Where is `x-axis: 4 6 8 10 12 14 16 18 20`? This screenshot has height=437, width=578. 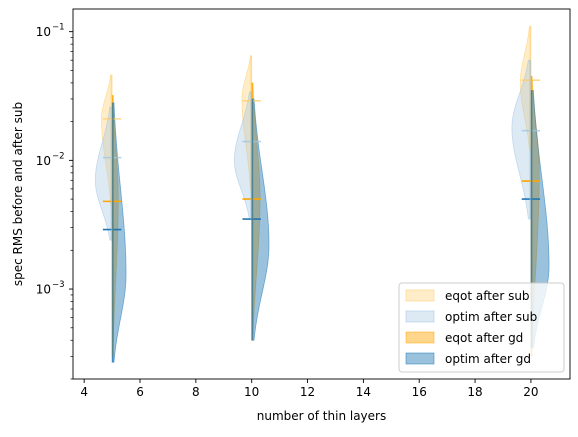
x-axis: 4 6 8 10 12 14 16 18 20 is located at coordinates (309, 389).